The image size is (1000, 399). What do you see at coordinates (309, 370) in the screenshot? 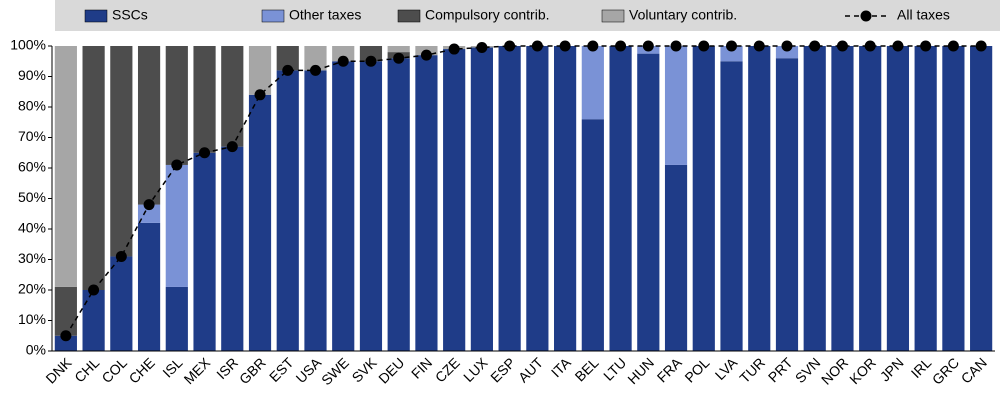
I see `x-tick-label: USA` at bounding box center [309, 370].